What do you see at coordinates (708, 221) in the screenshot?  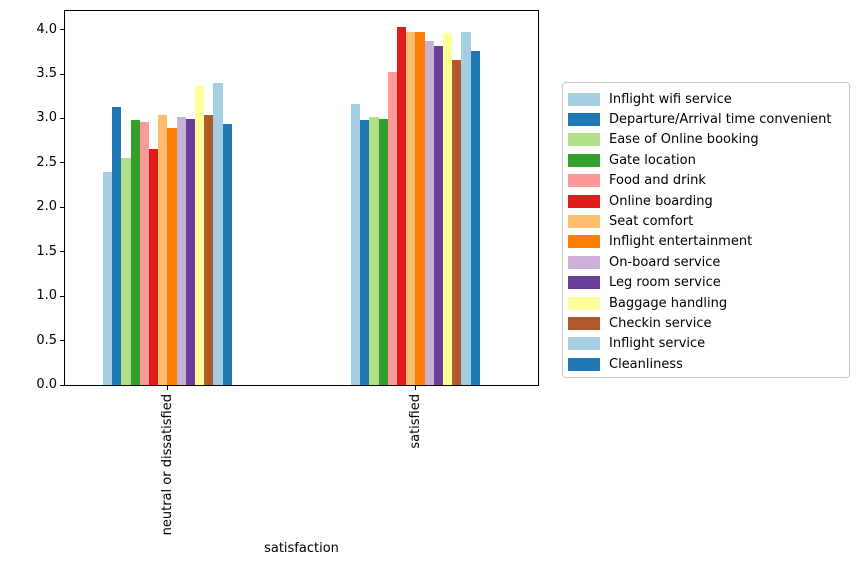 I see `legend-row: Seat comfort` at bounding box center [708, 221].